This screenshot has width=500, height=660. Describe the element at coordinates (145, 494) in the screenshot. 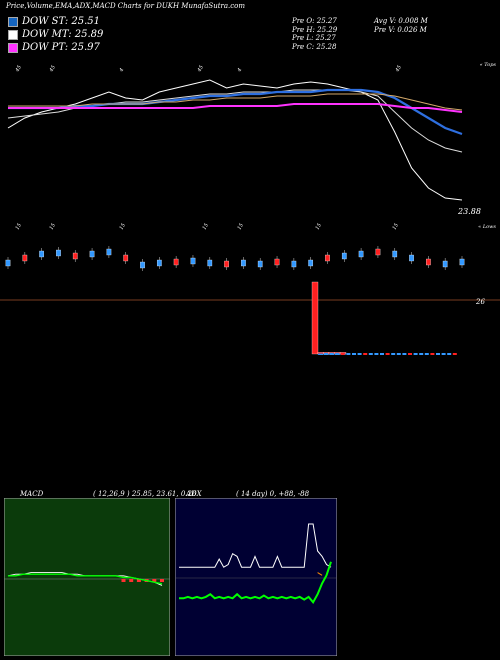

I see `macd-params: ( 12,26,9 ) 25.85, 23.61, 0.26` at that location.